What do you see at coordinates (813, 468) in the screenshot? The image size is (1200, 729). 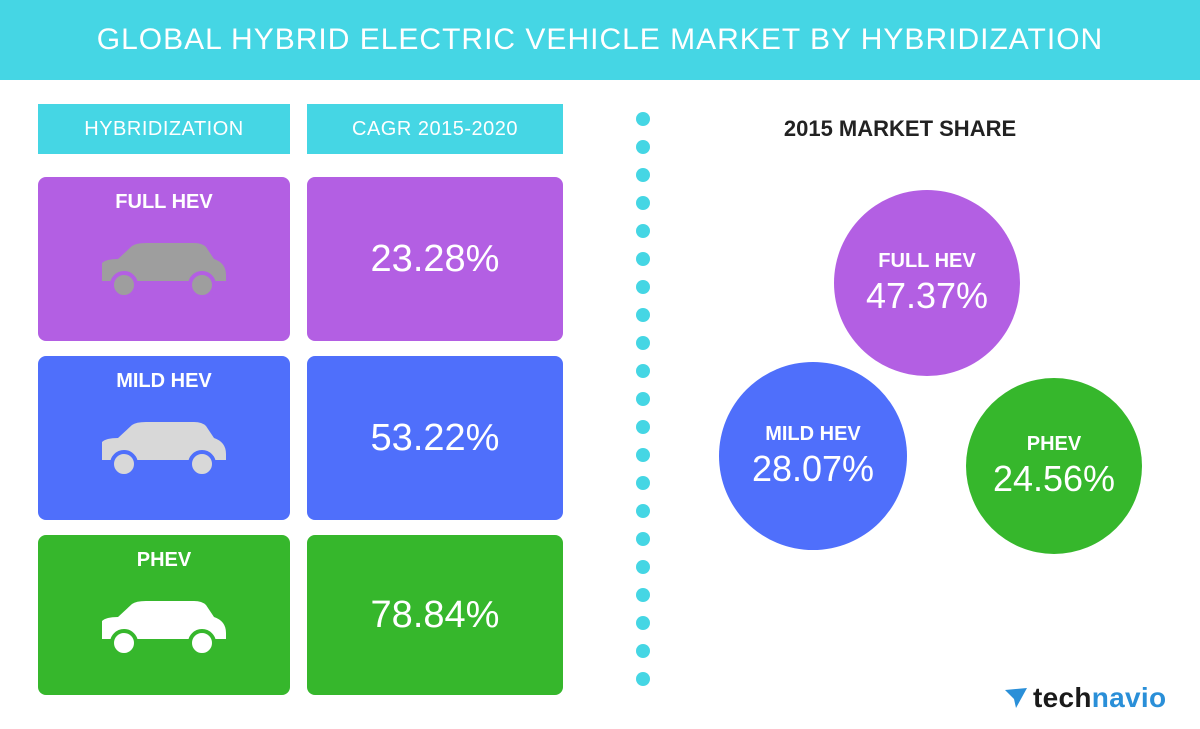 I see `bubble-value: 28.07%` at bounding box center [813, 468].